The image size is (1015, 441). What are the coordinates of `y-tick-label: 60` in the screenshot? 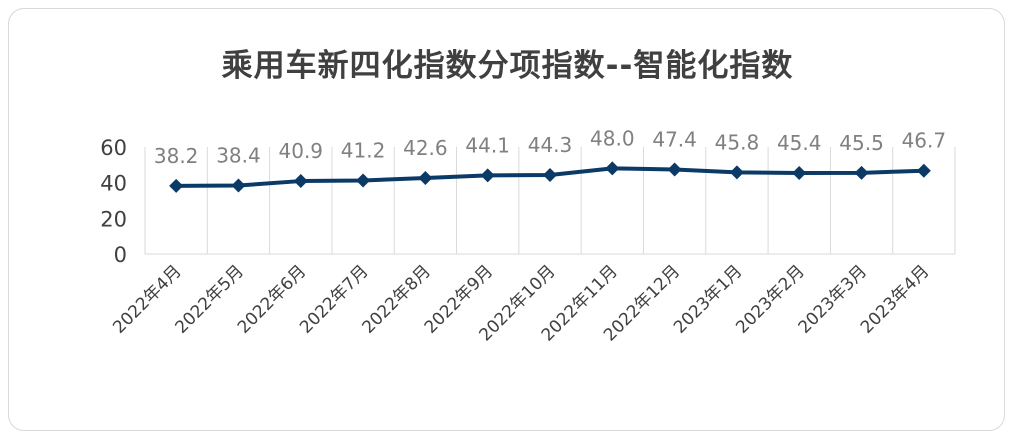 It's located at (113, 148).